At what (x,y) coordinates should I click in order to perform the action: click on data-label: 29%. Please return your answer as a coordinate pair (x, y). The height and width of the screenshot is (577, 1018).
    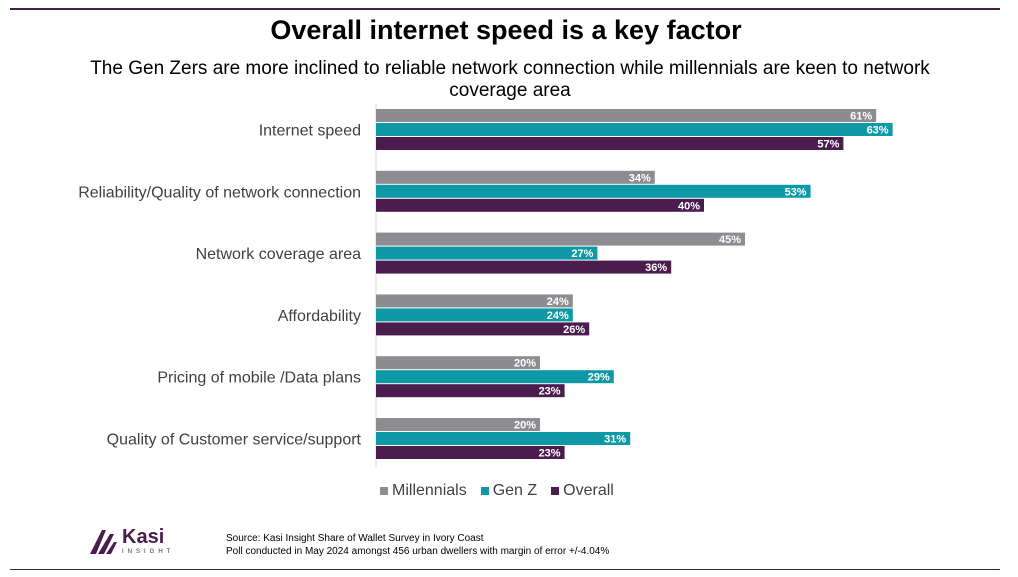
    Looking at the image, I should click on (599, 378).